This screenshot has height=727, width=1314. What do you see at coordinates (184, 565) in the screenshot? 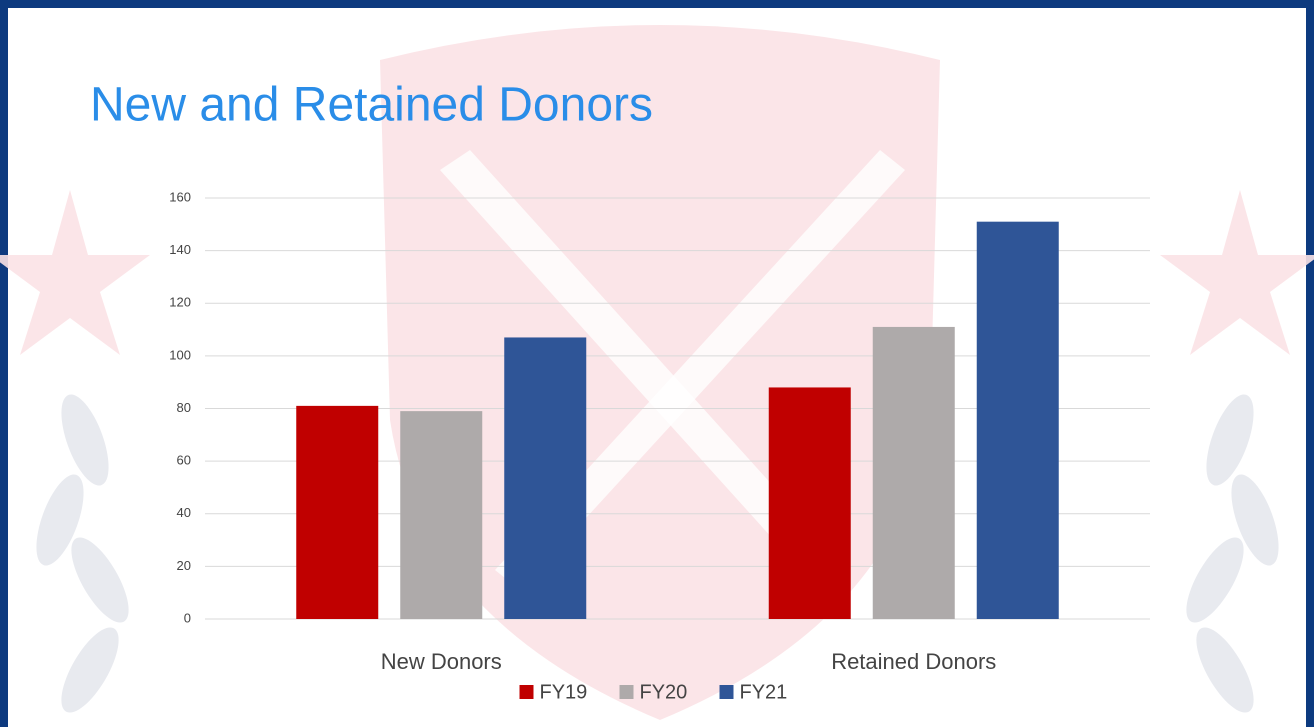
I see `y-tick-label: 20` at bounding box center [184, 565].